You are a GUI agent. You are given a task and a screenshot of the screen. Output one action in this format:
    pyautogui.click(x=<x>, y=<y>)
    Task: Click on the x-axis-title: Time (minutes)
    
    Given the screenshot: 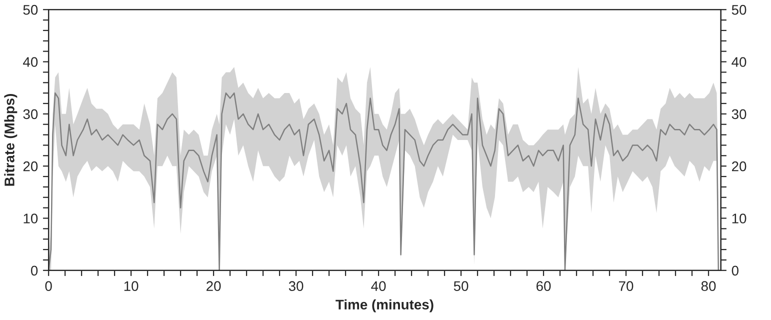 What is the action you would take?
    pyautogui.click(x=385, y=305)
    